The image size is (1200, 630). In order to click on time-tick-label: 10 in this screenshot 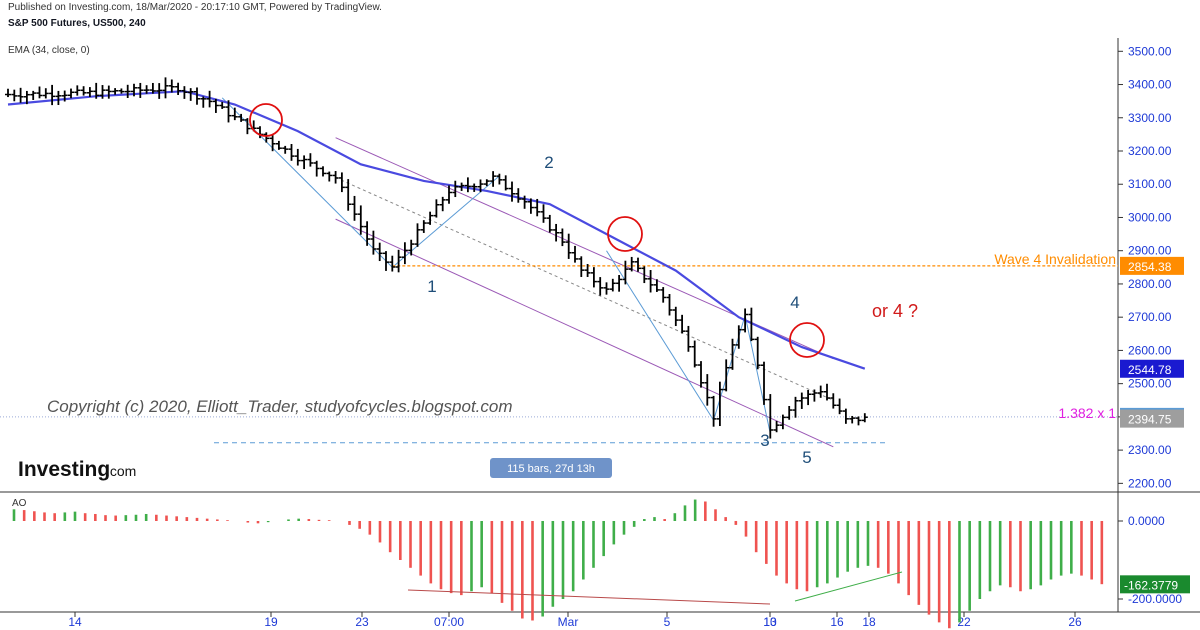, I will do `click(770, 622)`.